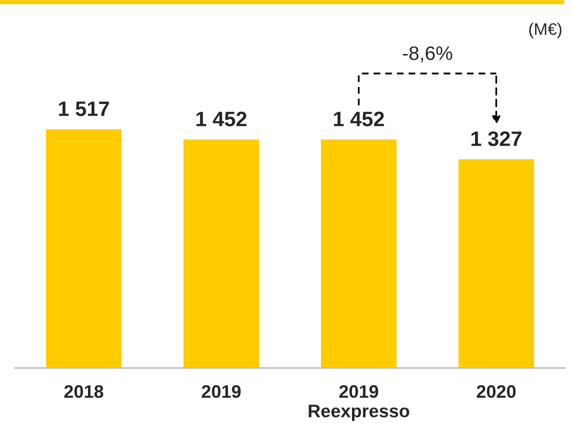 The image size is (571, 436). I want to click on x-tick-label: 2019 Reexpresso, so click(359, 403).